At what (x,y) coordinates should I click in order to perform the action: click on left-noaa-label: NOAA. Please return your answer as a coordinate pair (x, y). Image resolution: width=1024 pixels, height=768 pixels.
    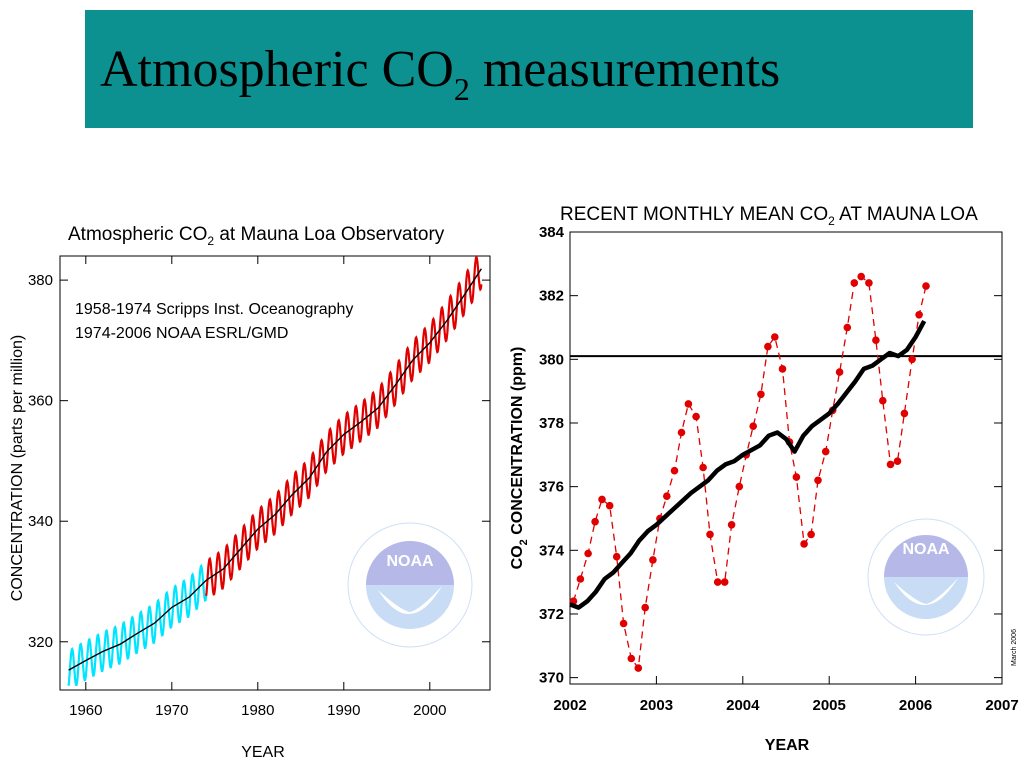
    Looking at the image, I should click on (410, 561).